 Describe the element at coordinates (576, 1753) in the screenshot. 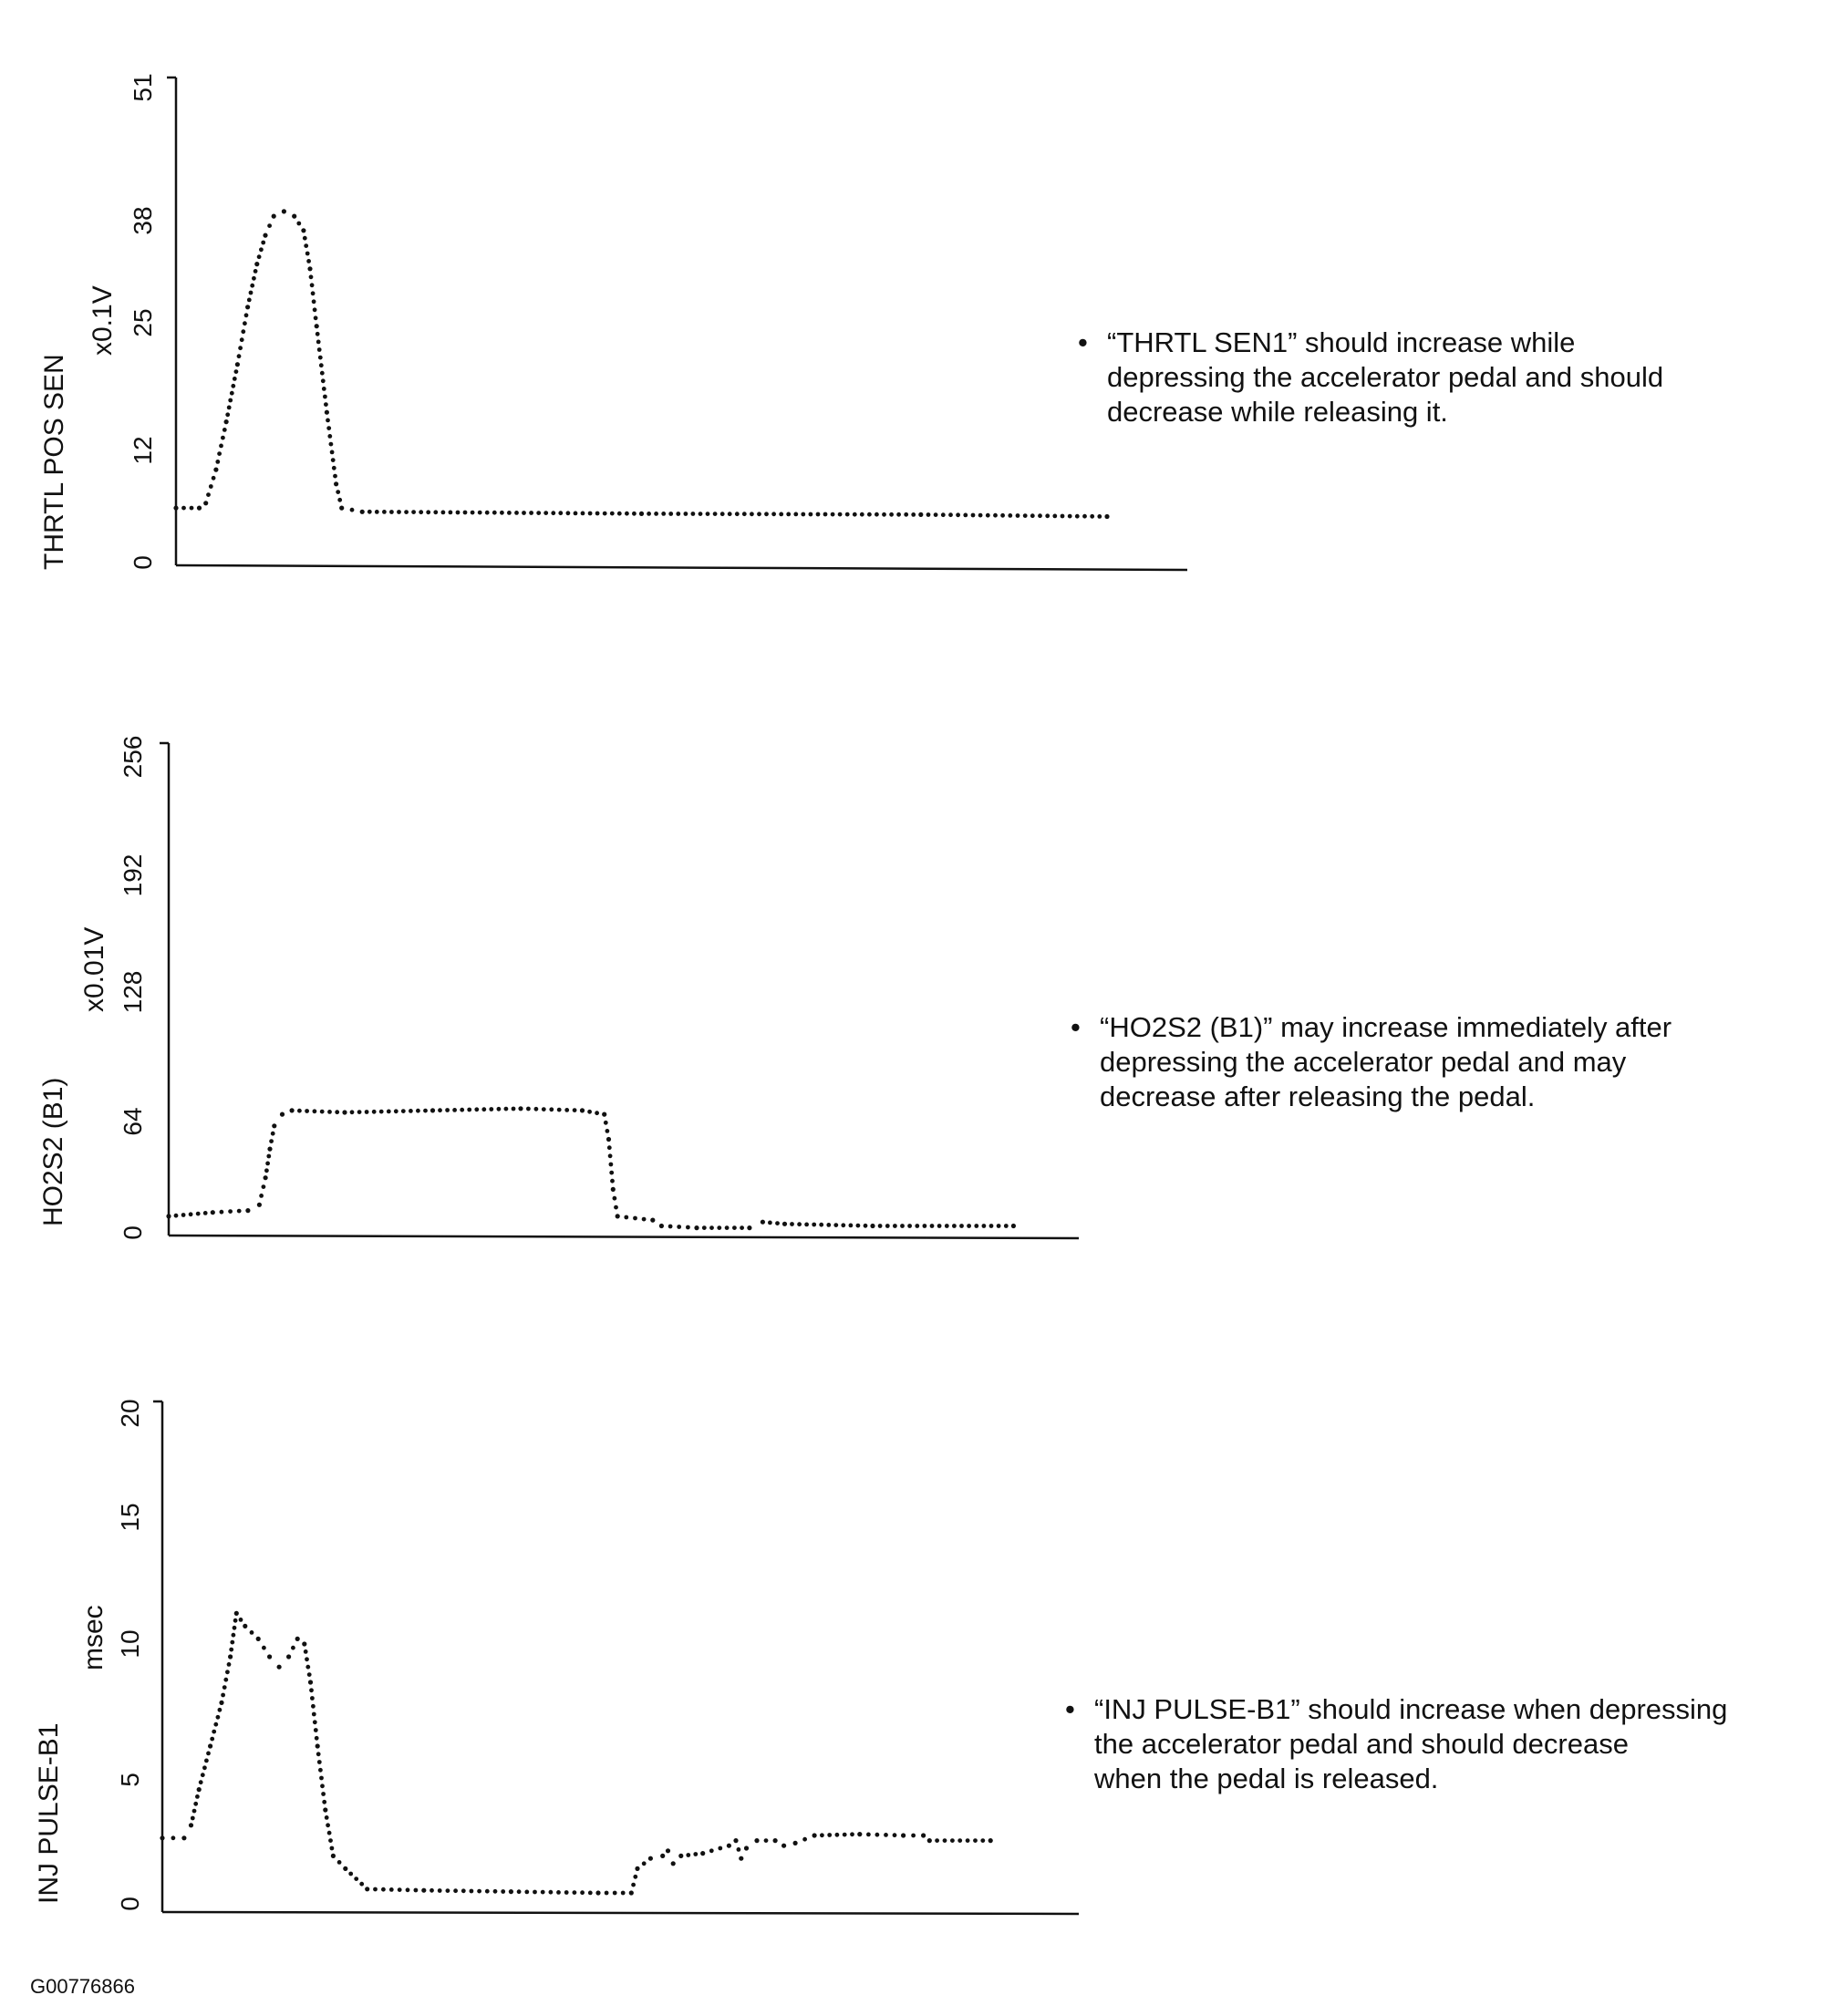

I see `series-inj-pulse-b1` at that location.